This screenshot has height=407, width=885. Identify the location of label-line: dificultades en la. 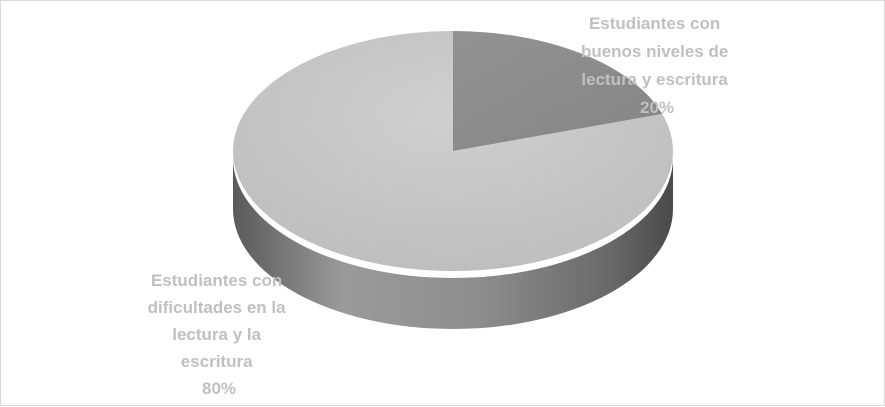
(217, 307).